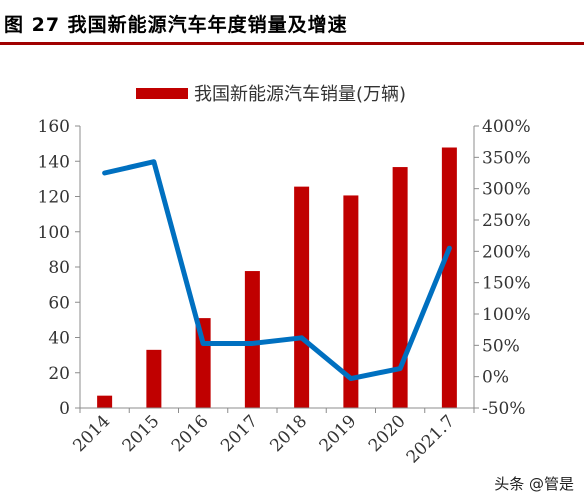 The height and width of the screenshot is (504, 584). Describe the element at coordinates (449, 277) in the screenshot. I see `bar-2021.7` at that location.